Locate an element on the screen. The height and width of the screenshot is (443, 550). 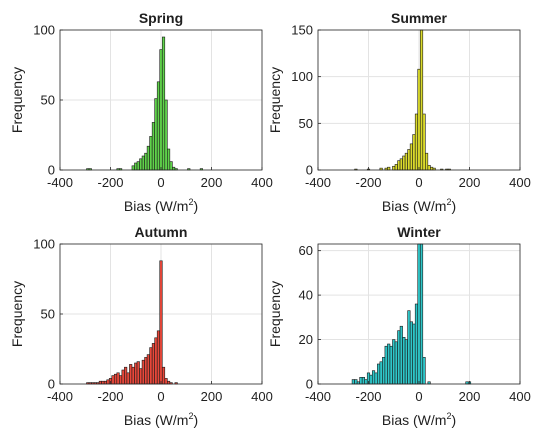
y-tick-label: 20 is located at coordinates (306, 339).